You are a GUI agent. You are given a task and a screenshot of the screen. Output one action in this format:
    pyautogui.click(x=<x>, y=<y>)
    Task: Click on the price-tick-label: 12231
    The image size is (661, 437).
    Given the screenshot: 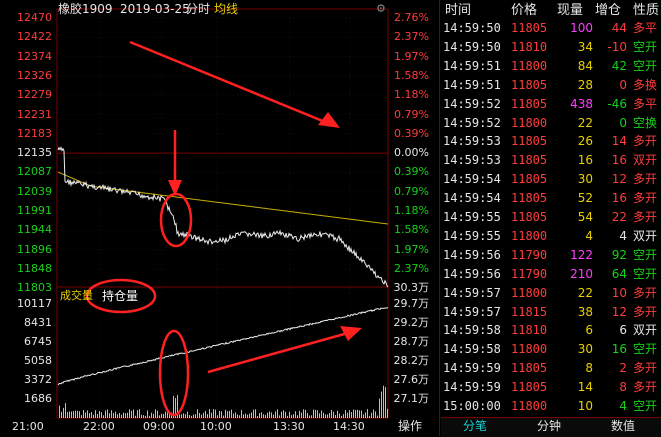 What is the action you would take?
    pyautogui.click(x=34, y=114)
    